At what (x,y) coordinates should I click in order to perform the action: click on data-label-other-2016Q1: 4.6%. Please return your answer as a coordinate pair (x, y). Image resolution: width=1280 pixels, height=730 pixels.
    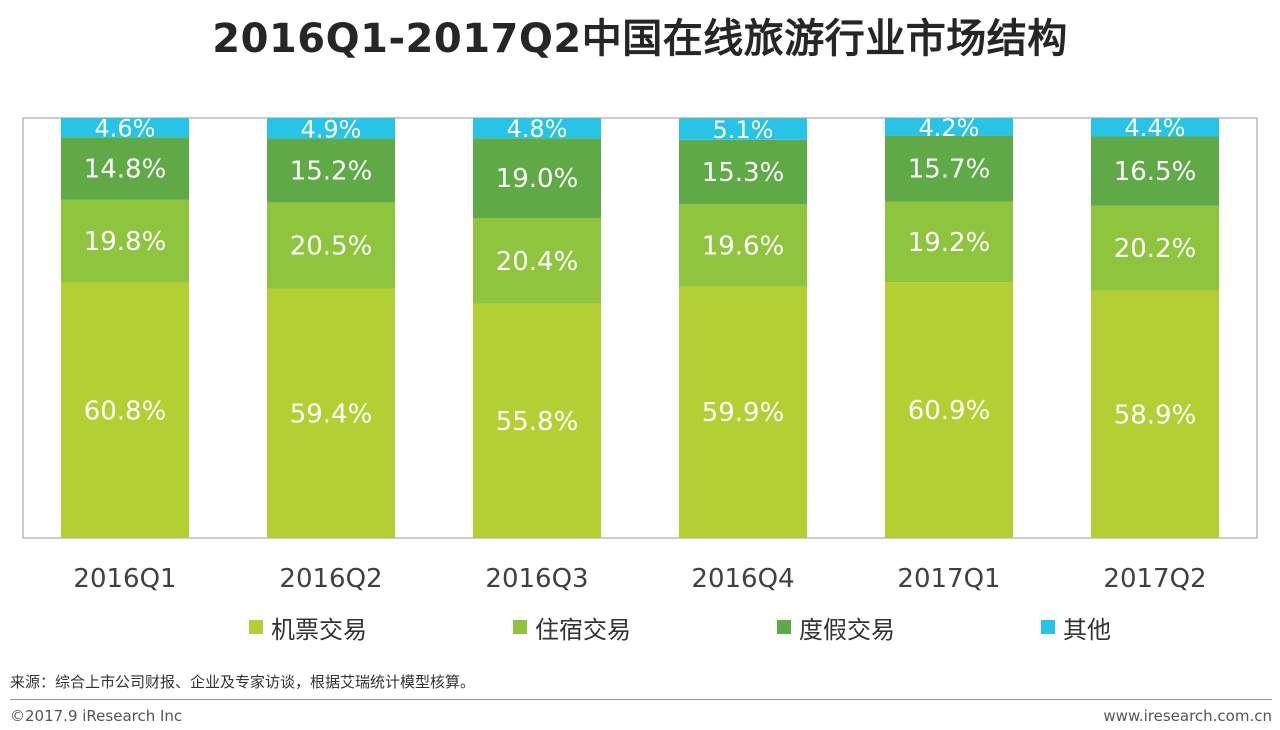
    Looking at the image, I should click on (125, 129).